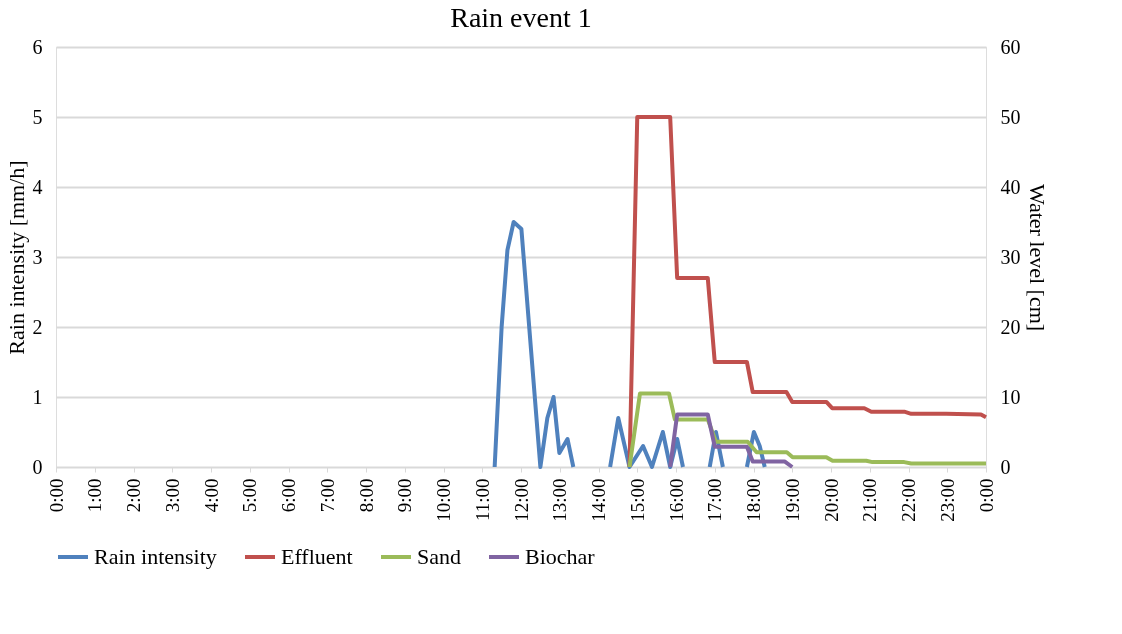 The image size is (1122, 634). I want to click on x-tick-label: 10:00, so click(443, 500).